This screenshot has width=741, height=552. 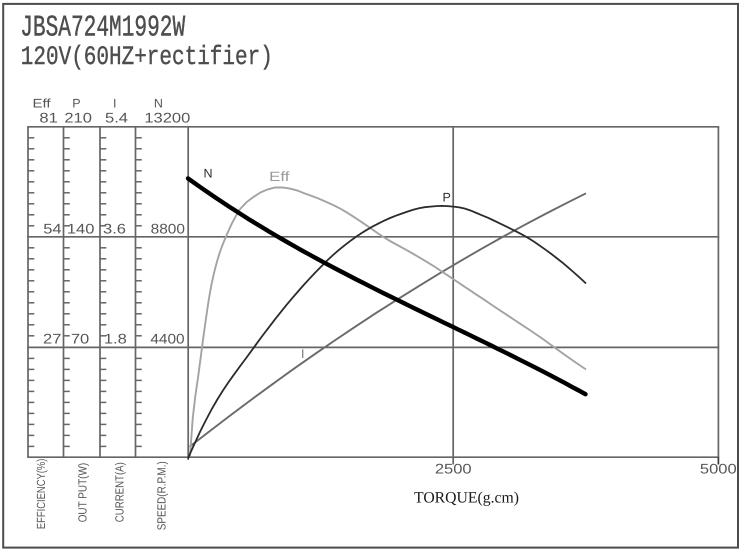 I want to click on svg-text: 3.6, so click(x=114, y=228).